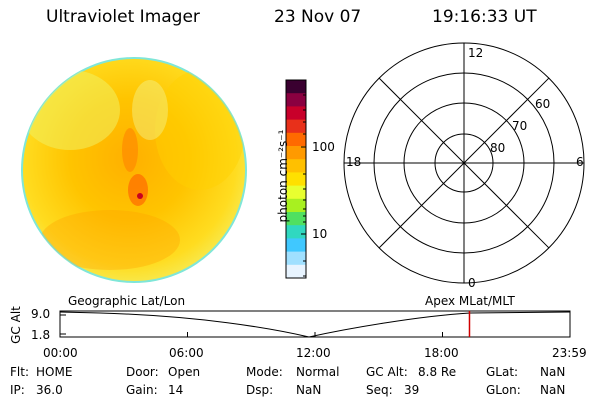  I want to click on colorbar, so click(296, 179).